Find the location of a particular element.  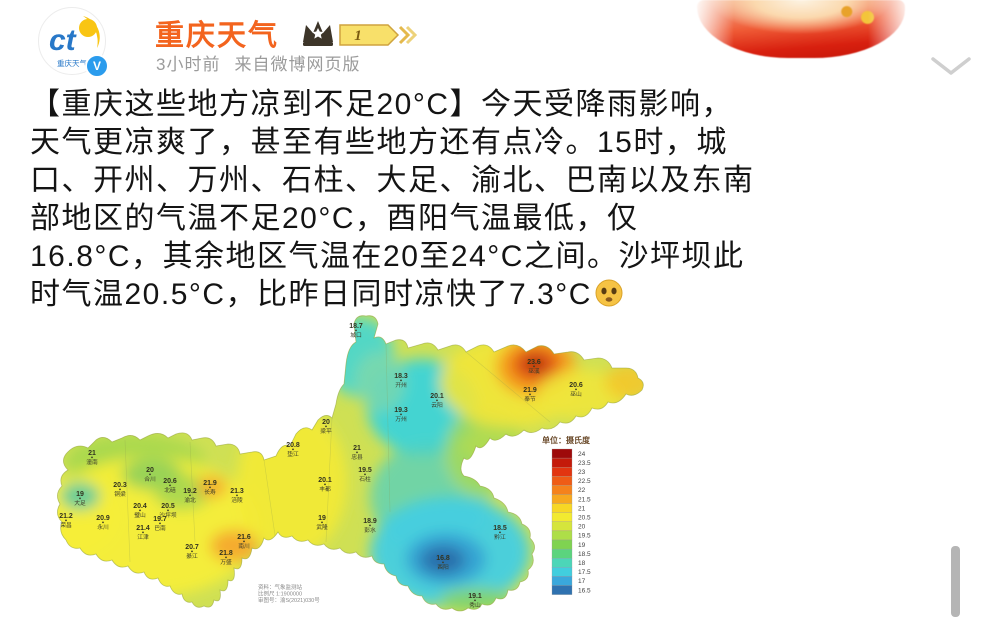

banner-fade-right is located at coordinates (891, 29).